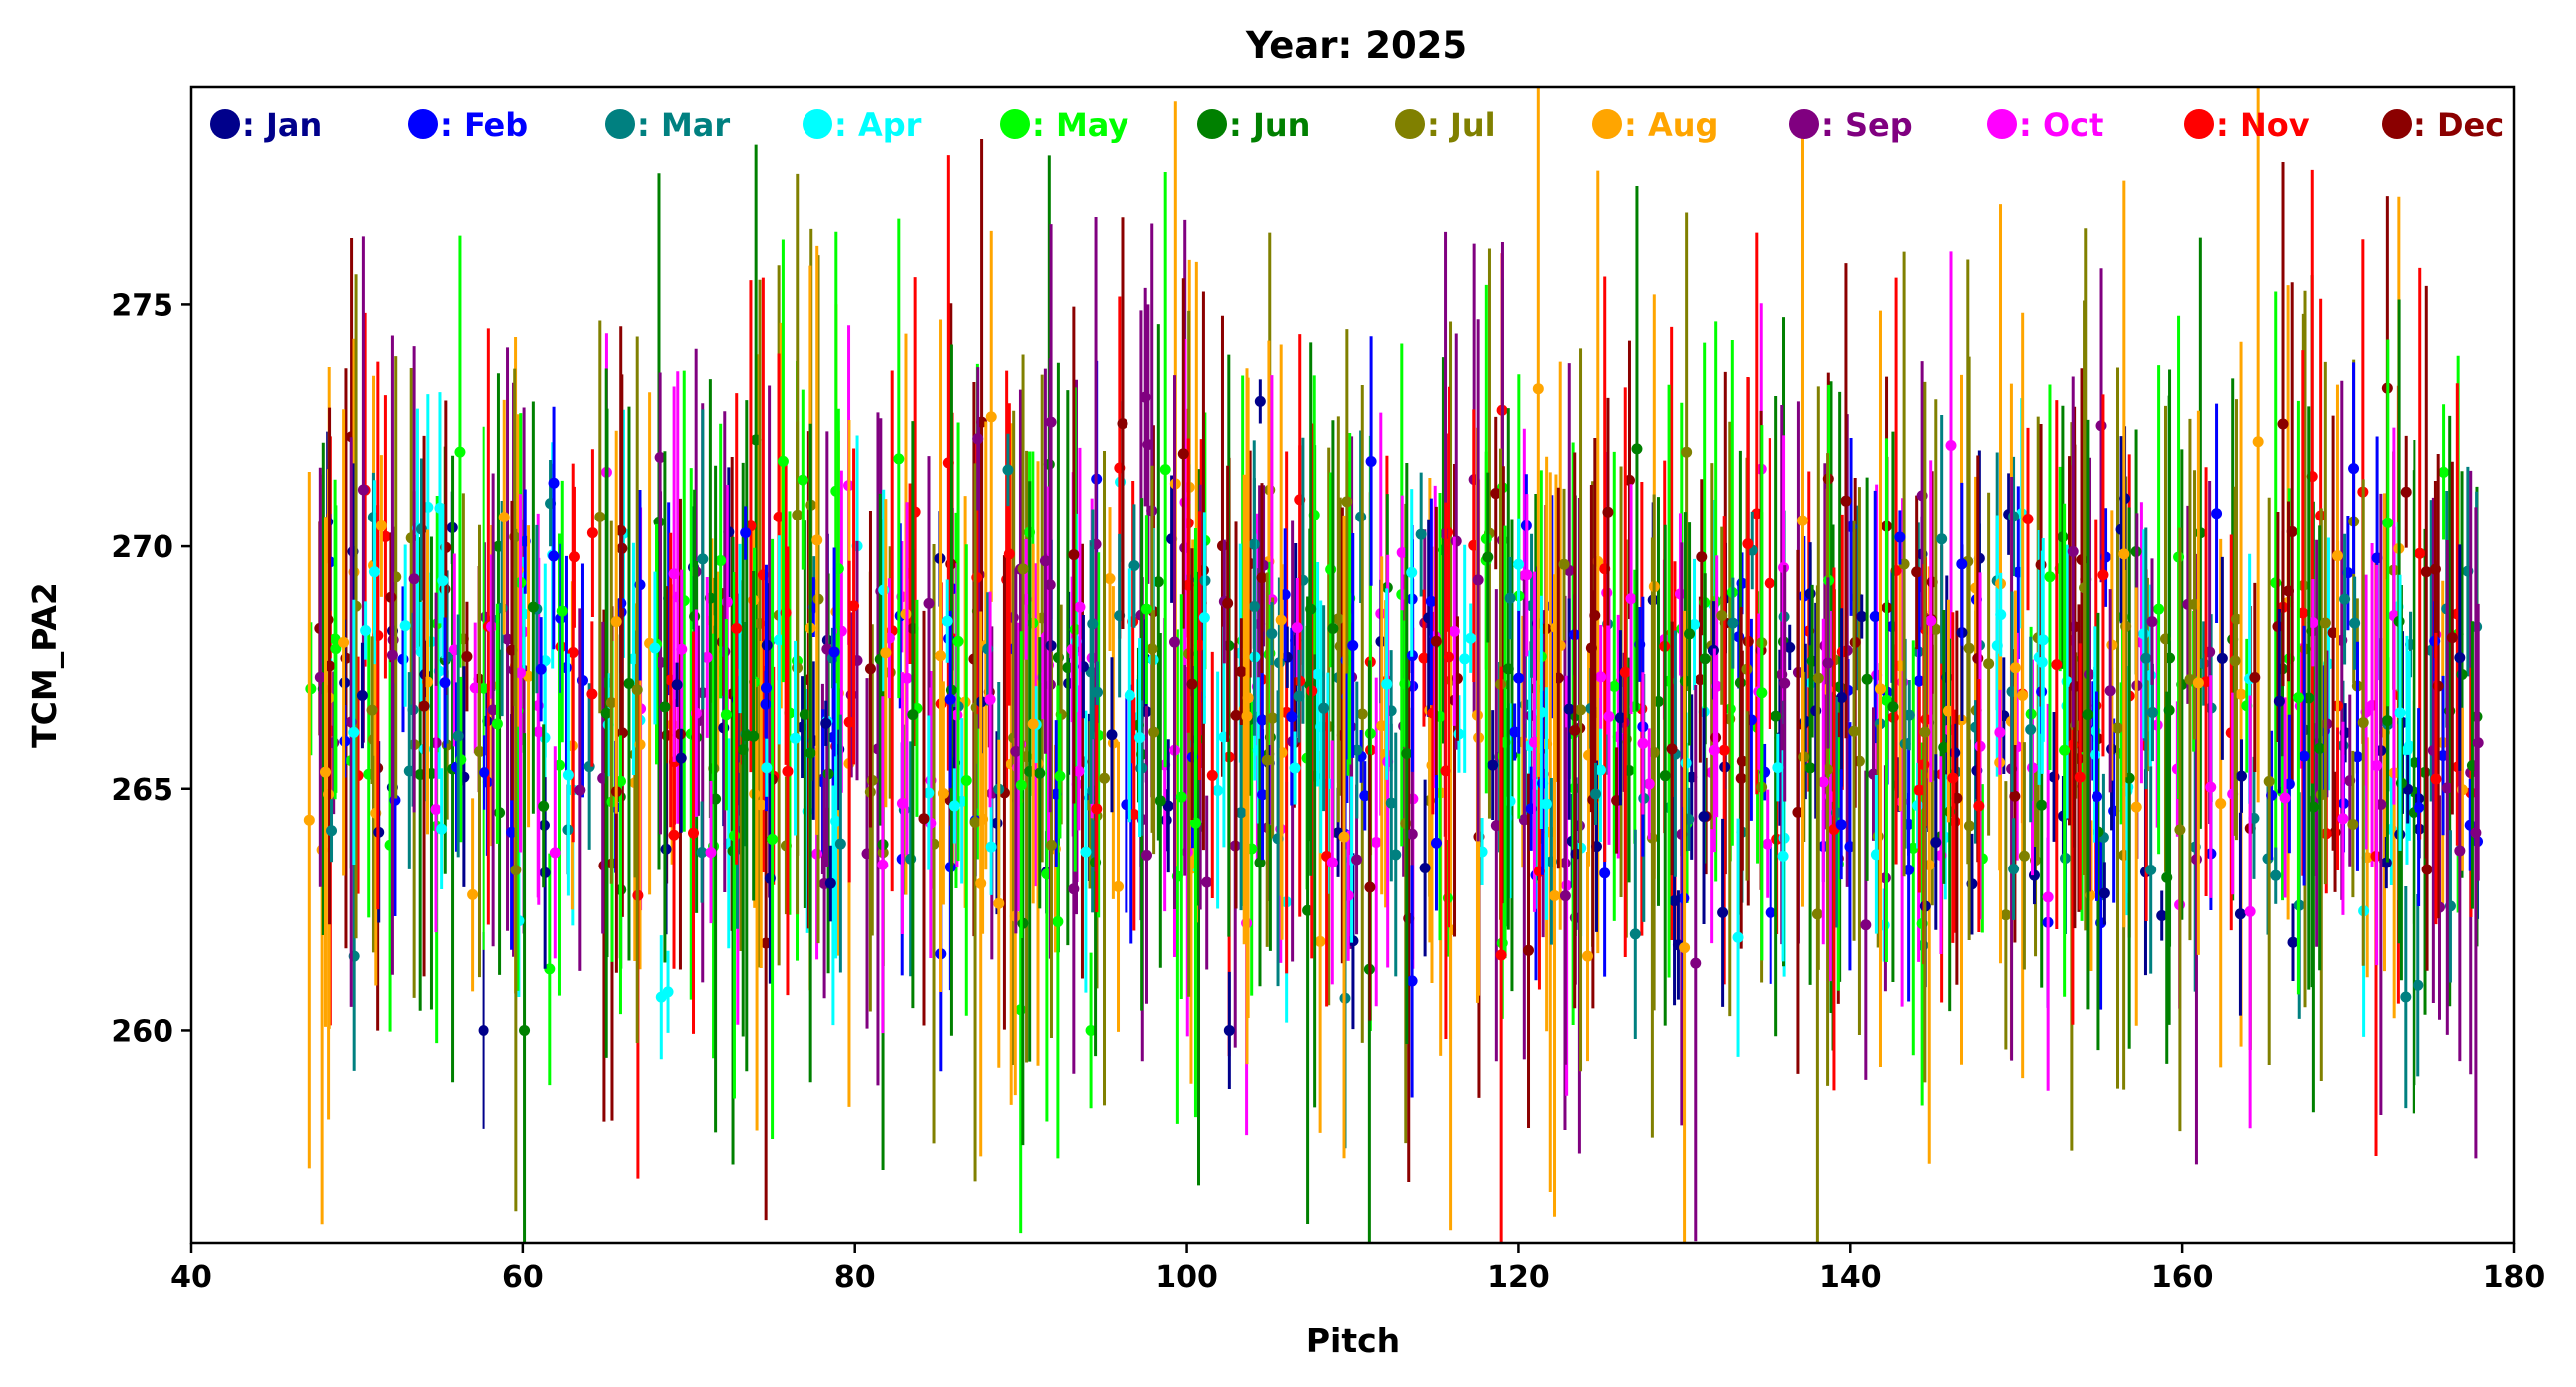 This screenshot has width=2576, height=1387. What do you see at coordinates (191, 1277) in the screenshot?
I see `x-tick-label: 40` at bounding box center [191, 1277].